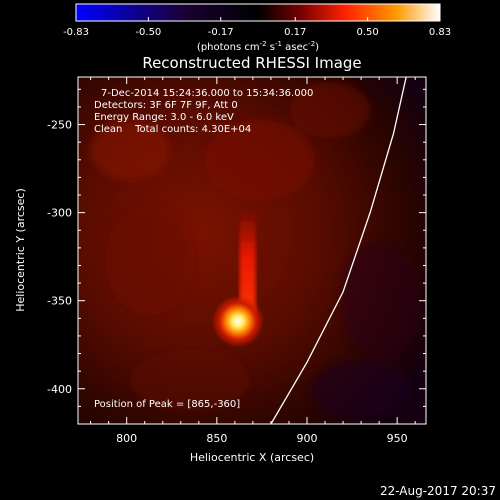  What do you see at coordinates (368, 32) in the screenshot?
I see `colorbar-tick-label: 0.50` at bounding box center [368, 32].